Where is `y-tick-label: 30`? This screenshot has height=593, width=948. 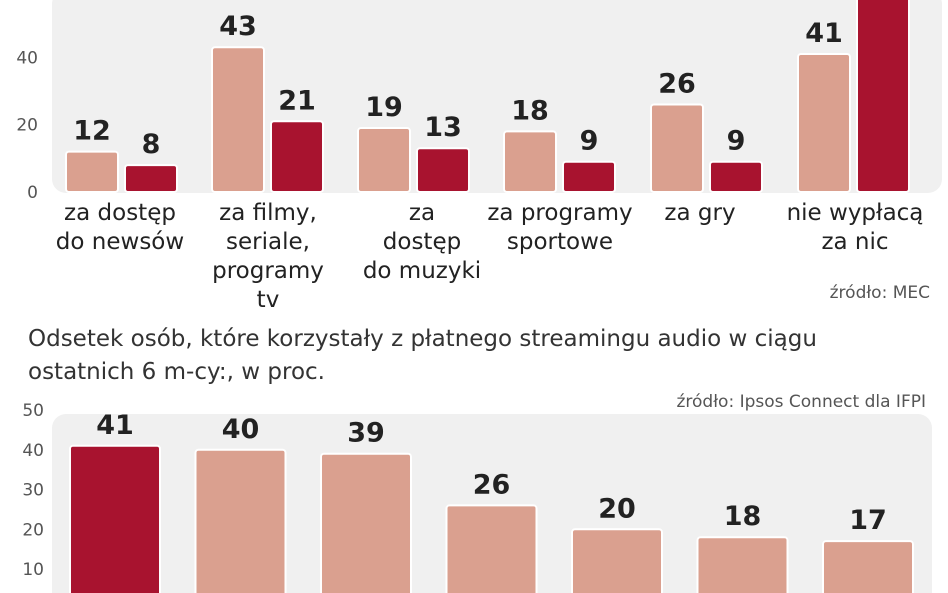 y-tick-label: 30 is located at coordinates (33, 491).